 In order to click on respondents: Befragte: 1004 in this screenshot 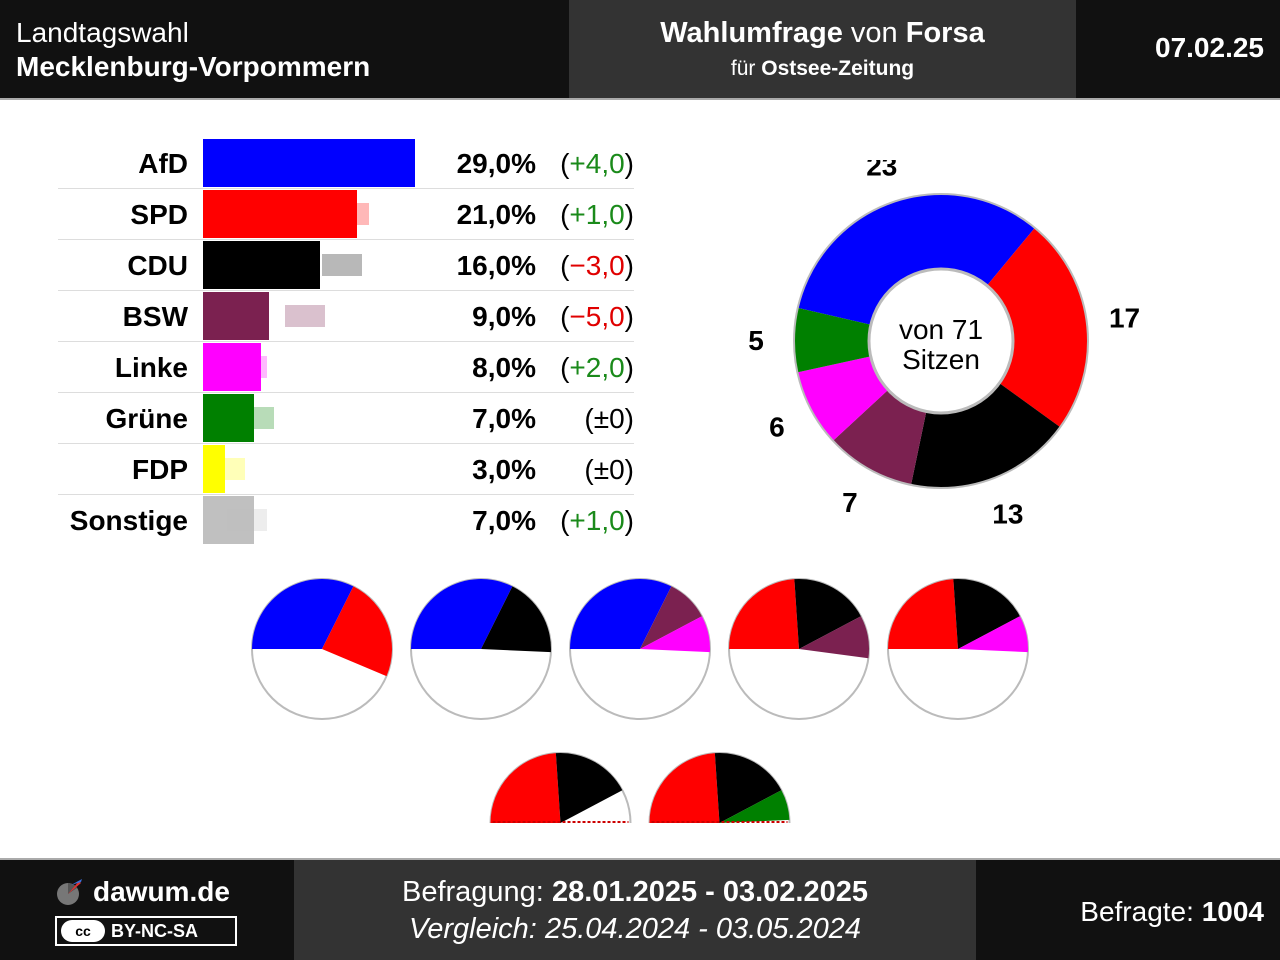, I will do `click(1172, 912)`.